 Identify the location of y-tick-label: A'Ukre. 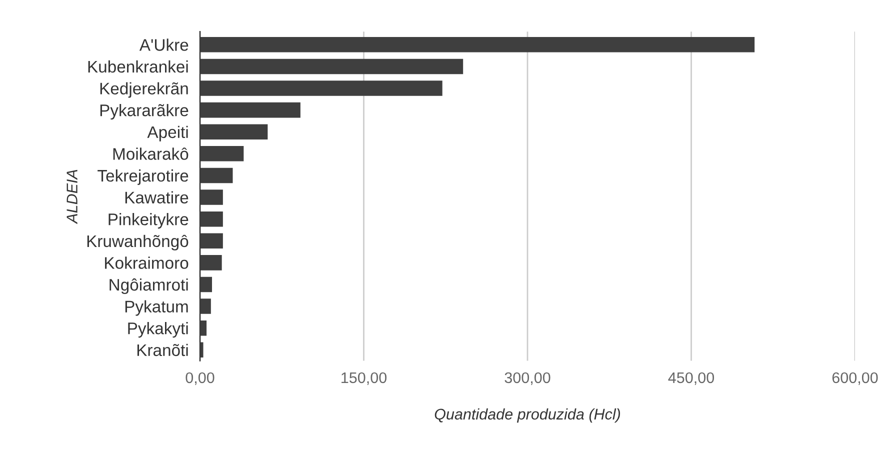
(163, 44).